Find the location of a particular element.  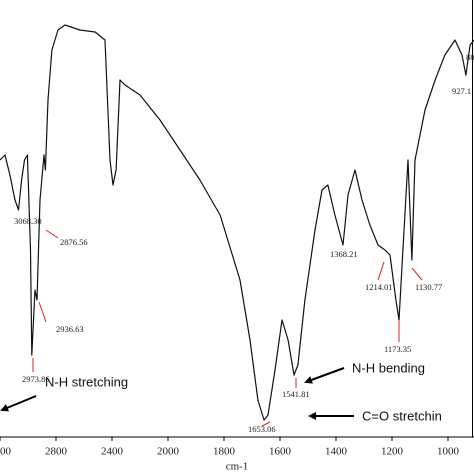

annotation: N-H stretching is located at coordinates (86, 381).